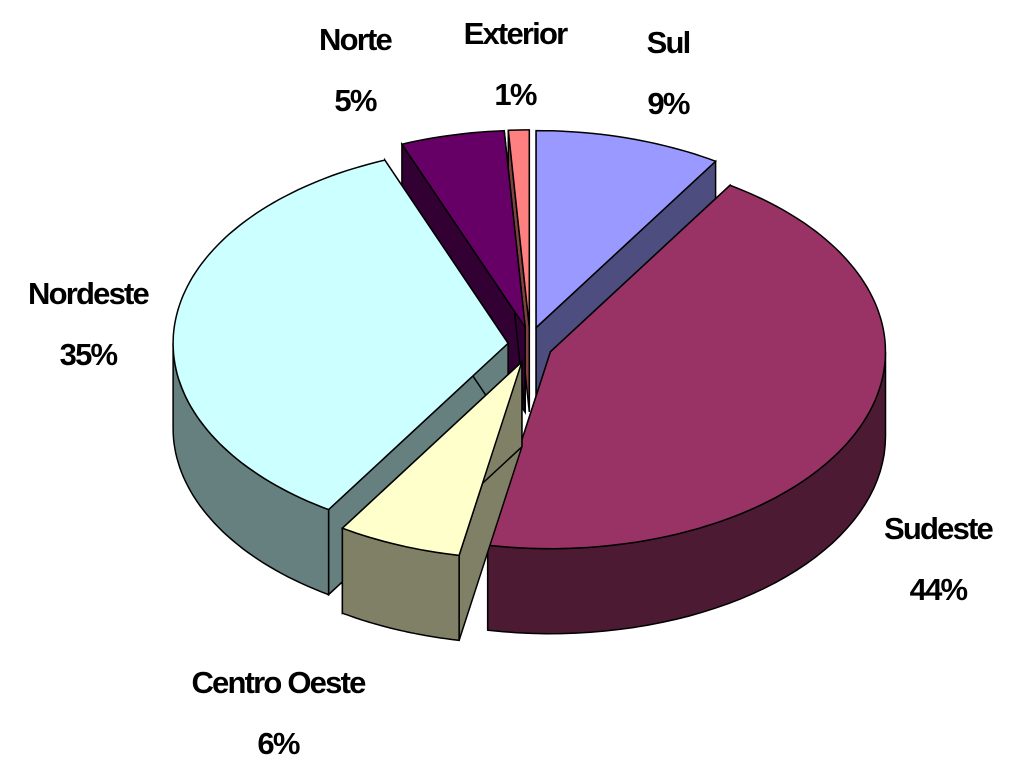 Image resolution: width=1018 pixels, height=763 pixels. I want to click on slice-value-label: 35%, so click(89, 354).